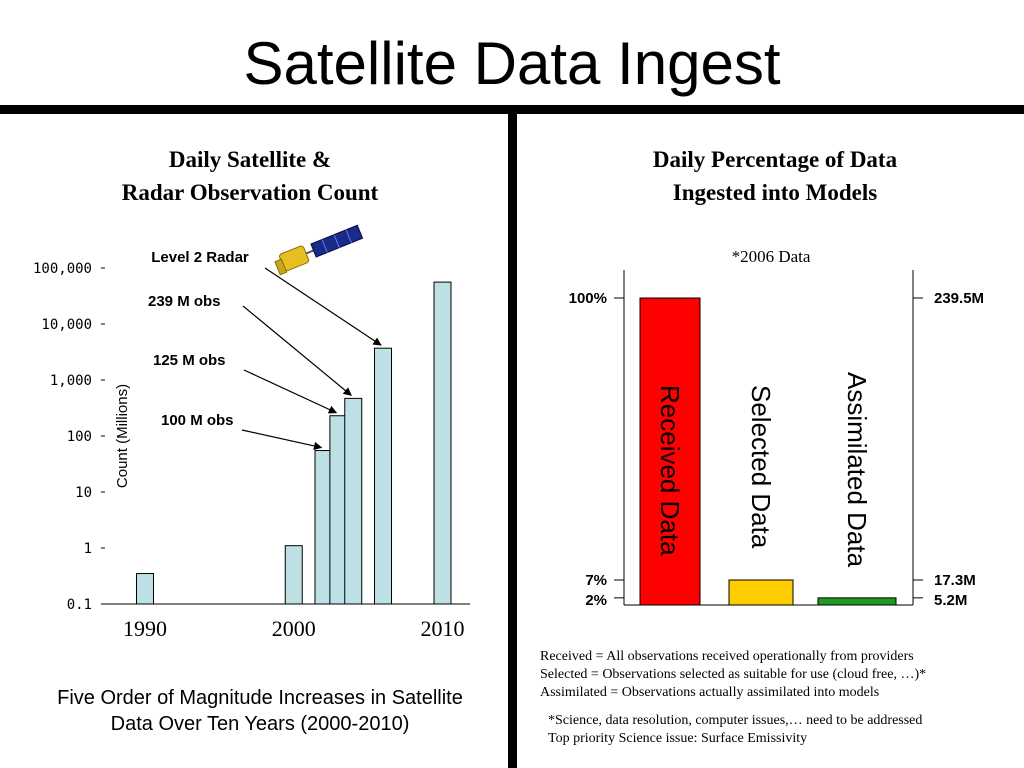 This screenshot has width=1024, height=768. What do you see at coordinates (775, 192) in the screenshot?
I see `right-chart-title-line2: Ingested into Models` at bounding box center [775, 192].